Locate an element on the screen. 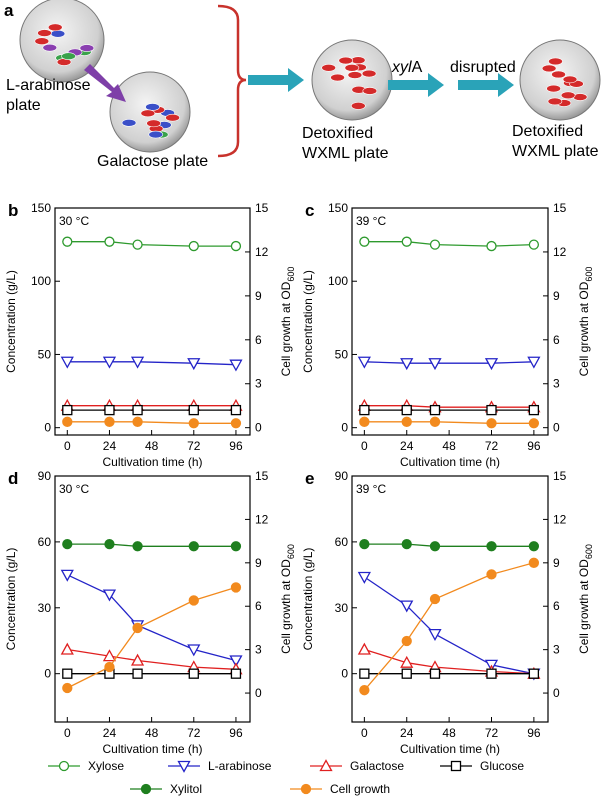 The width and height of the screenshot is (605, 804). plate is located at coordinates (62, 41).